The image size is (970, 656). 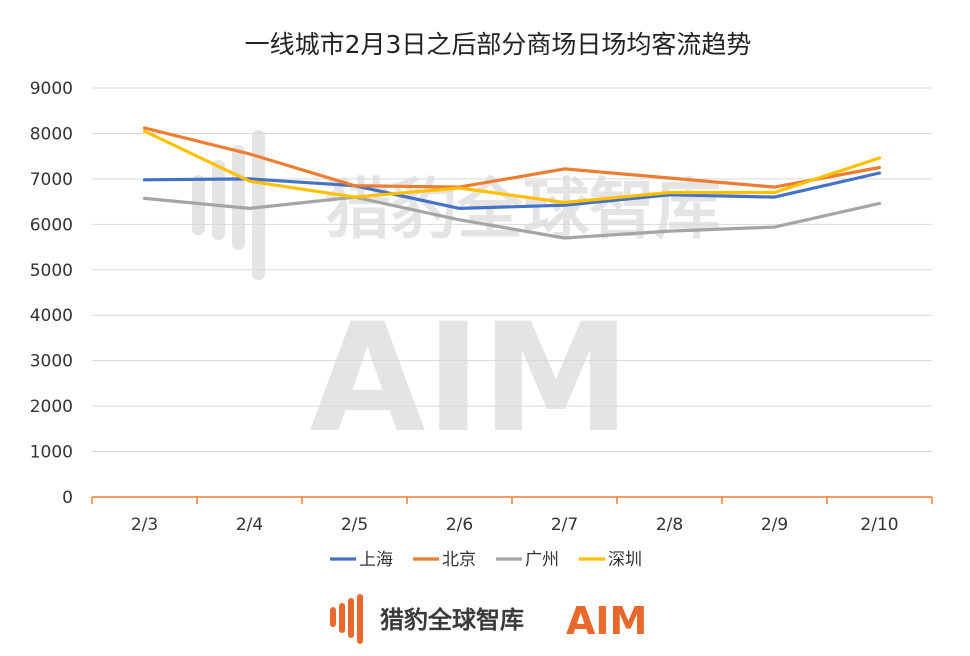 I want to click on series-lines, so click(x=512, y=183).